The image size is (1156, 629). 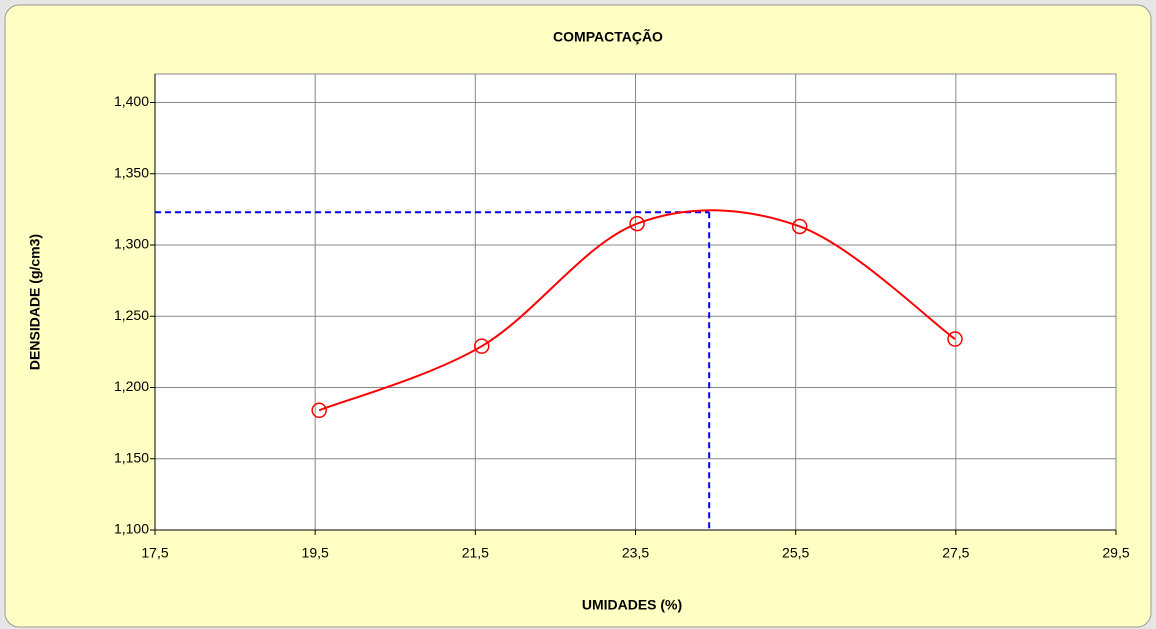 I want to click on x-tick-label: 29,5, so click(x=1115, y=553).